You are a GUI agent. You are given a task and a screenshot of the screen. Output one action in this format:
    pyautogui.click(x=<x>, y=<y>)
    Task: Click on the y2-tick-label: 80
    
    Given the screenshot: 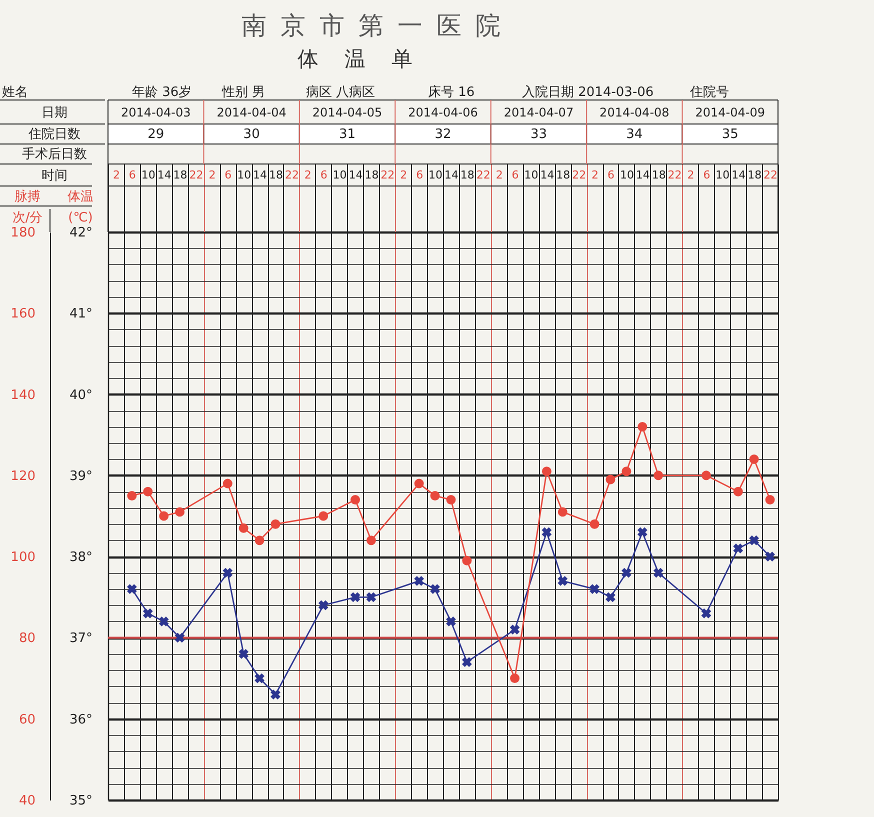 What is the action you would take?
    pyautogui.click(x=27, y=638)
    